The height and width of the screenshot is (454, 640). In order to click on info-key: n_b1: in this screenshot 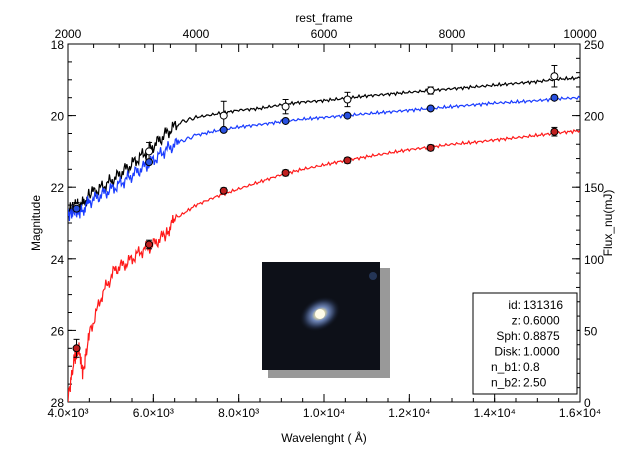, I will do `click(506, 367)`.